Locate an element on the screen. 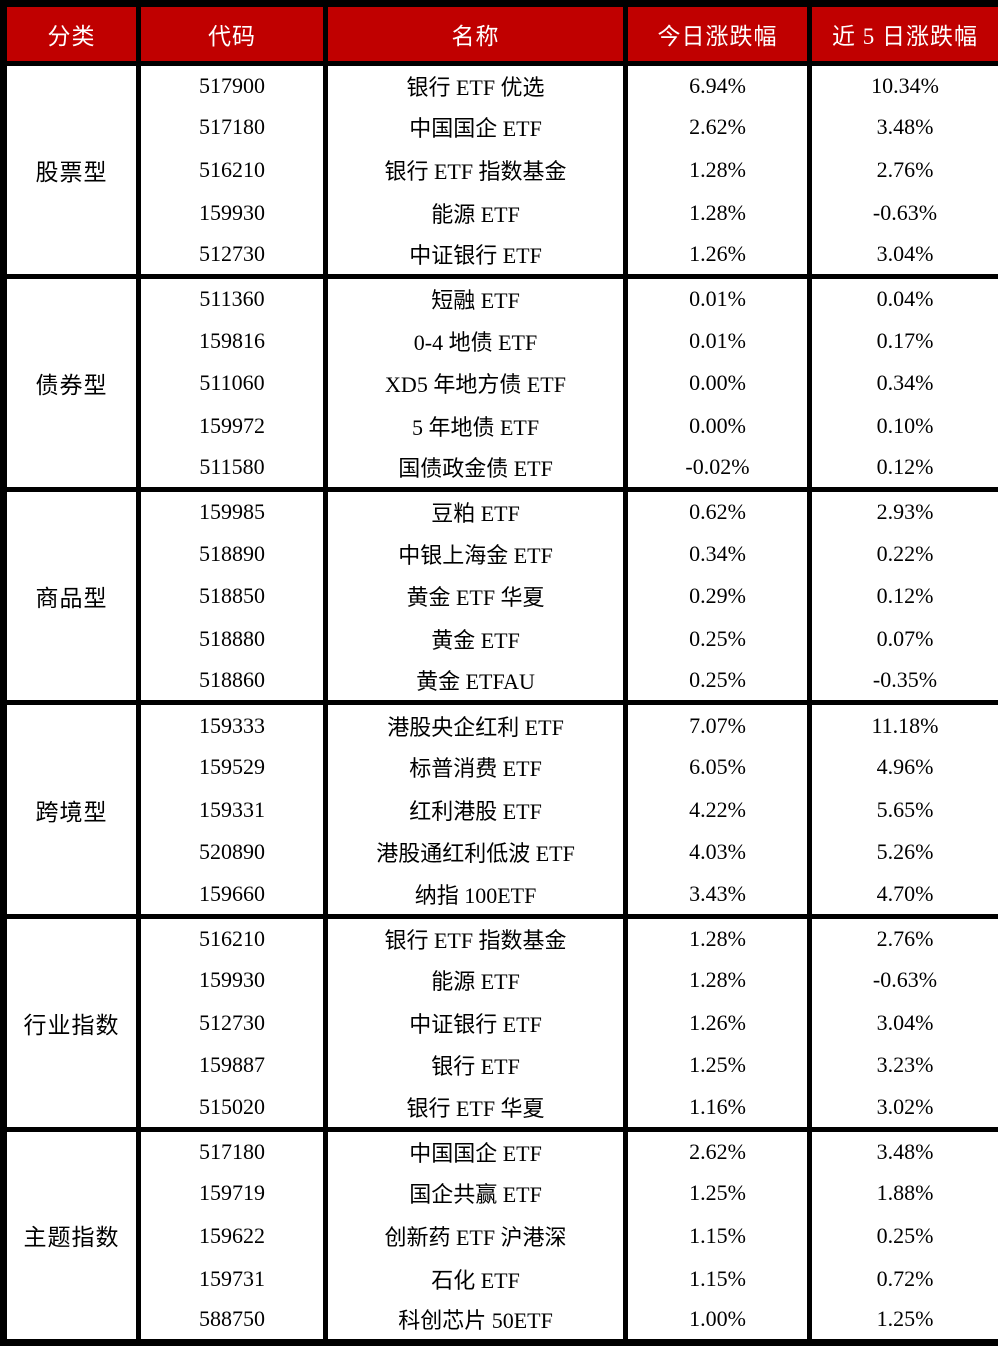 The image size is (998, 1346). today-change-cell: 6.94% is located at coordinates (717, 85).